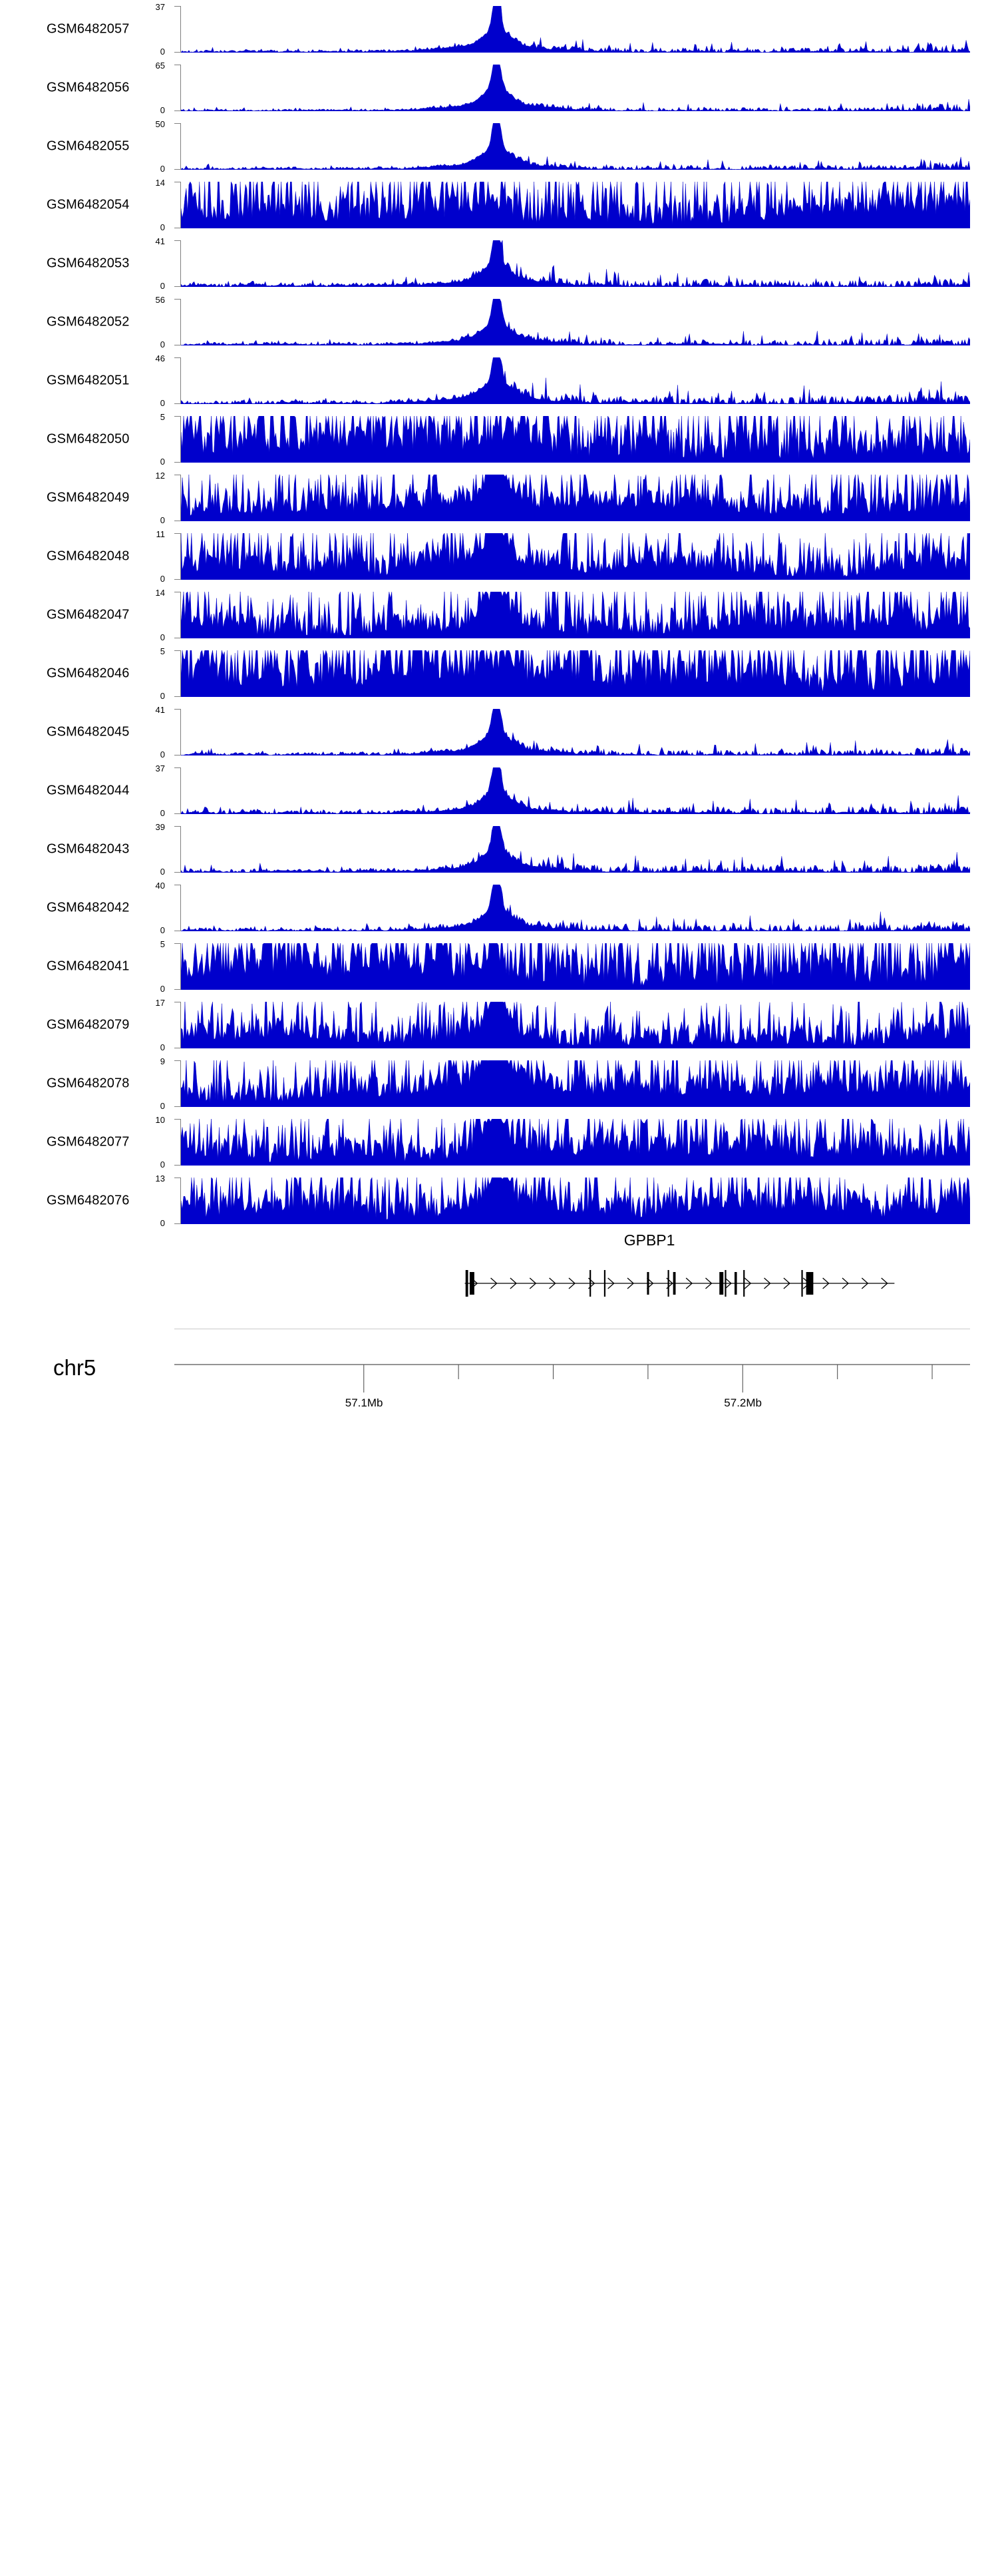 The width and height of the screenshot is (998, 2576). I want to click on signal-track-row: GSM6482048 11 0, so click(499, 556).